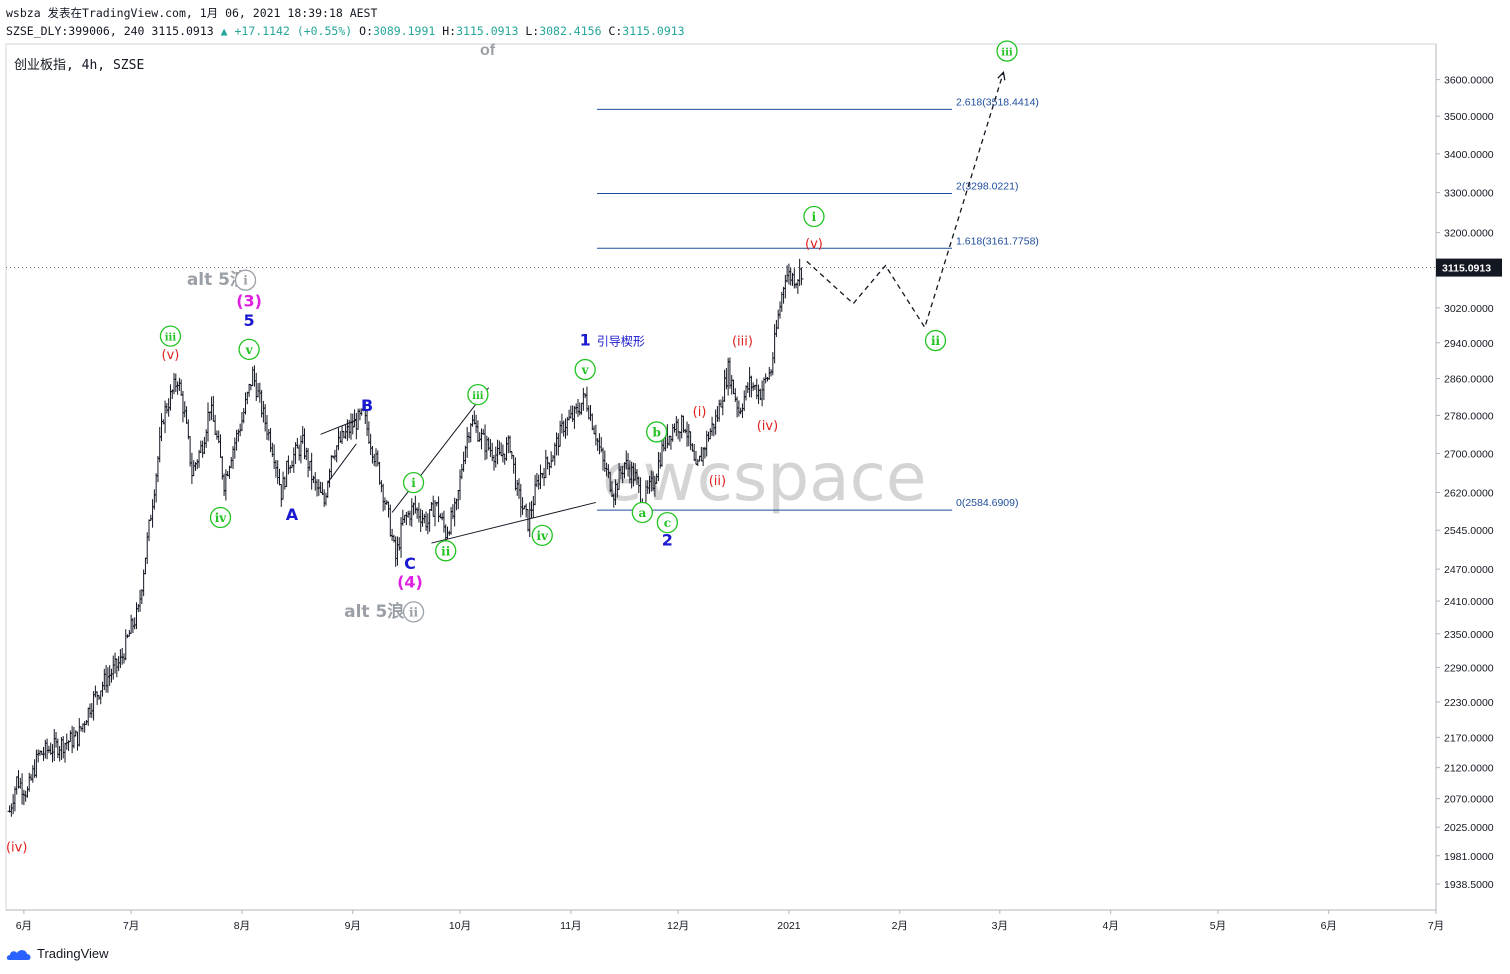 The image size is (1510, 974). I want to click on x-tick-label: 9月, so click(353, 926).